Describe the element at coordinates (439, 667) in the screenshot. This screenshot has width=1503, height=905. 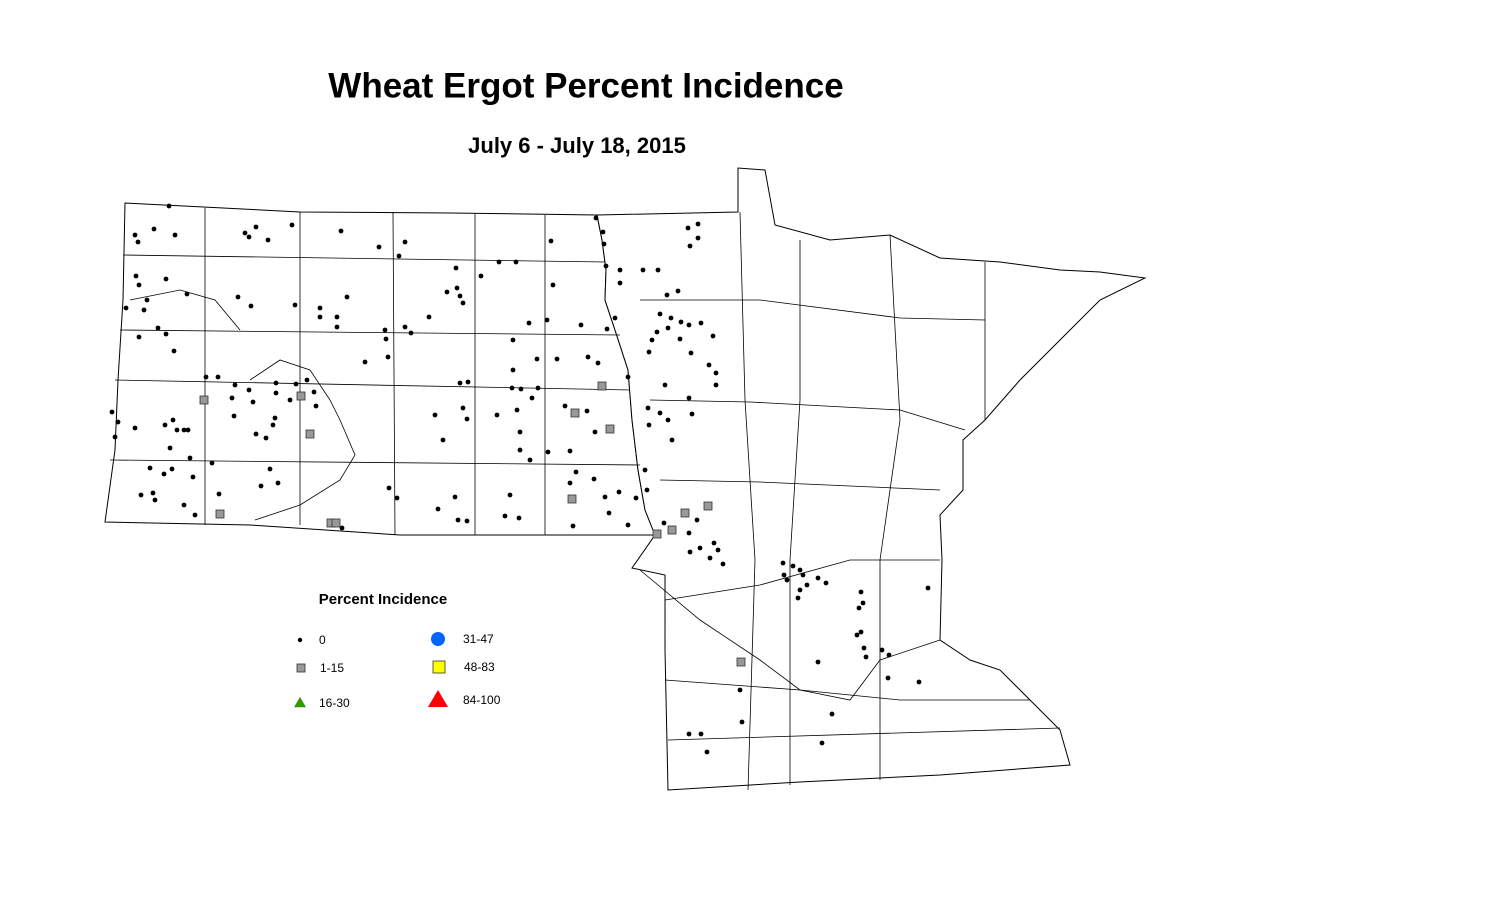
I see `marker-square` at that location.